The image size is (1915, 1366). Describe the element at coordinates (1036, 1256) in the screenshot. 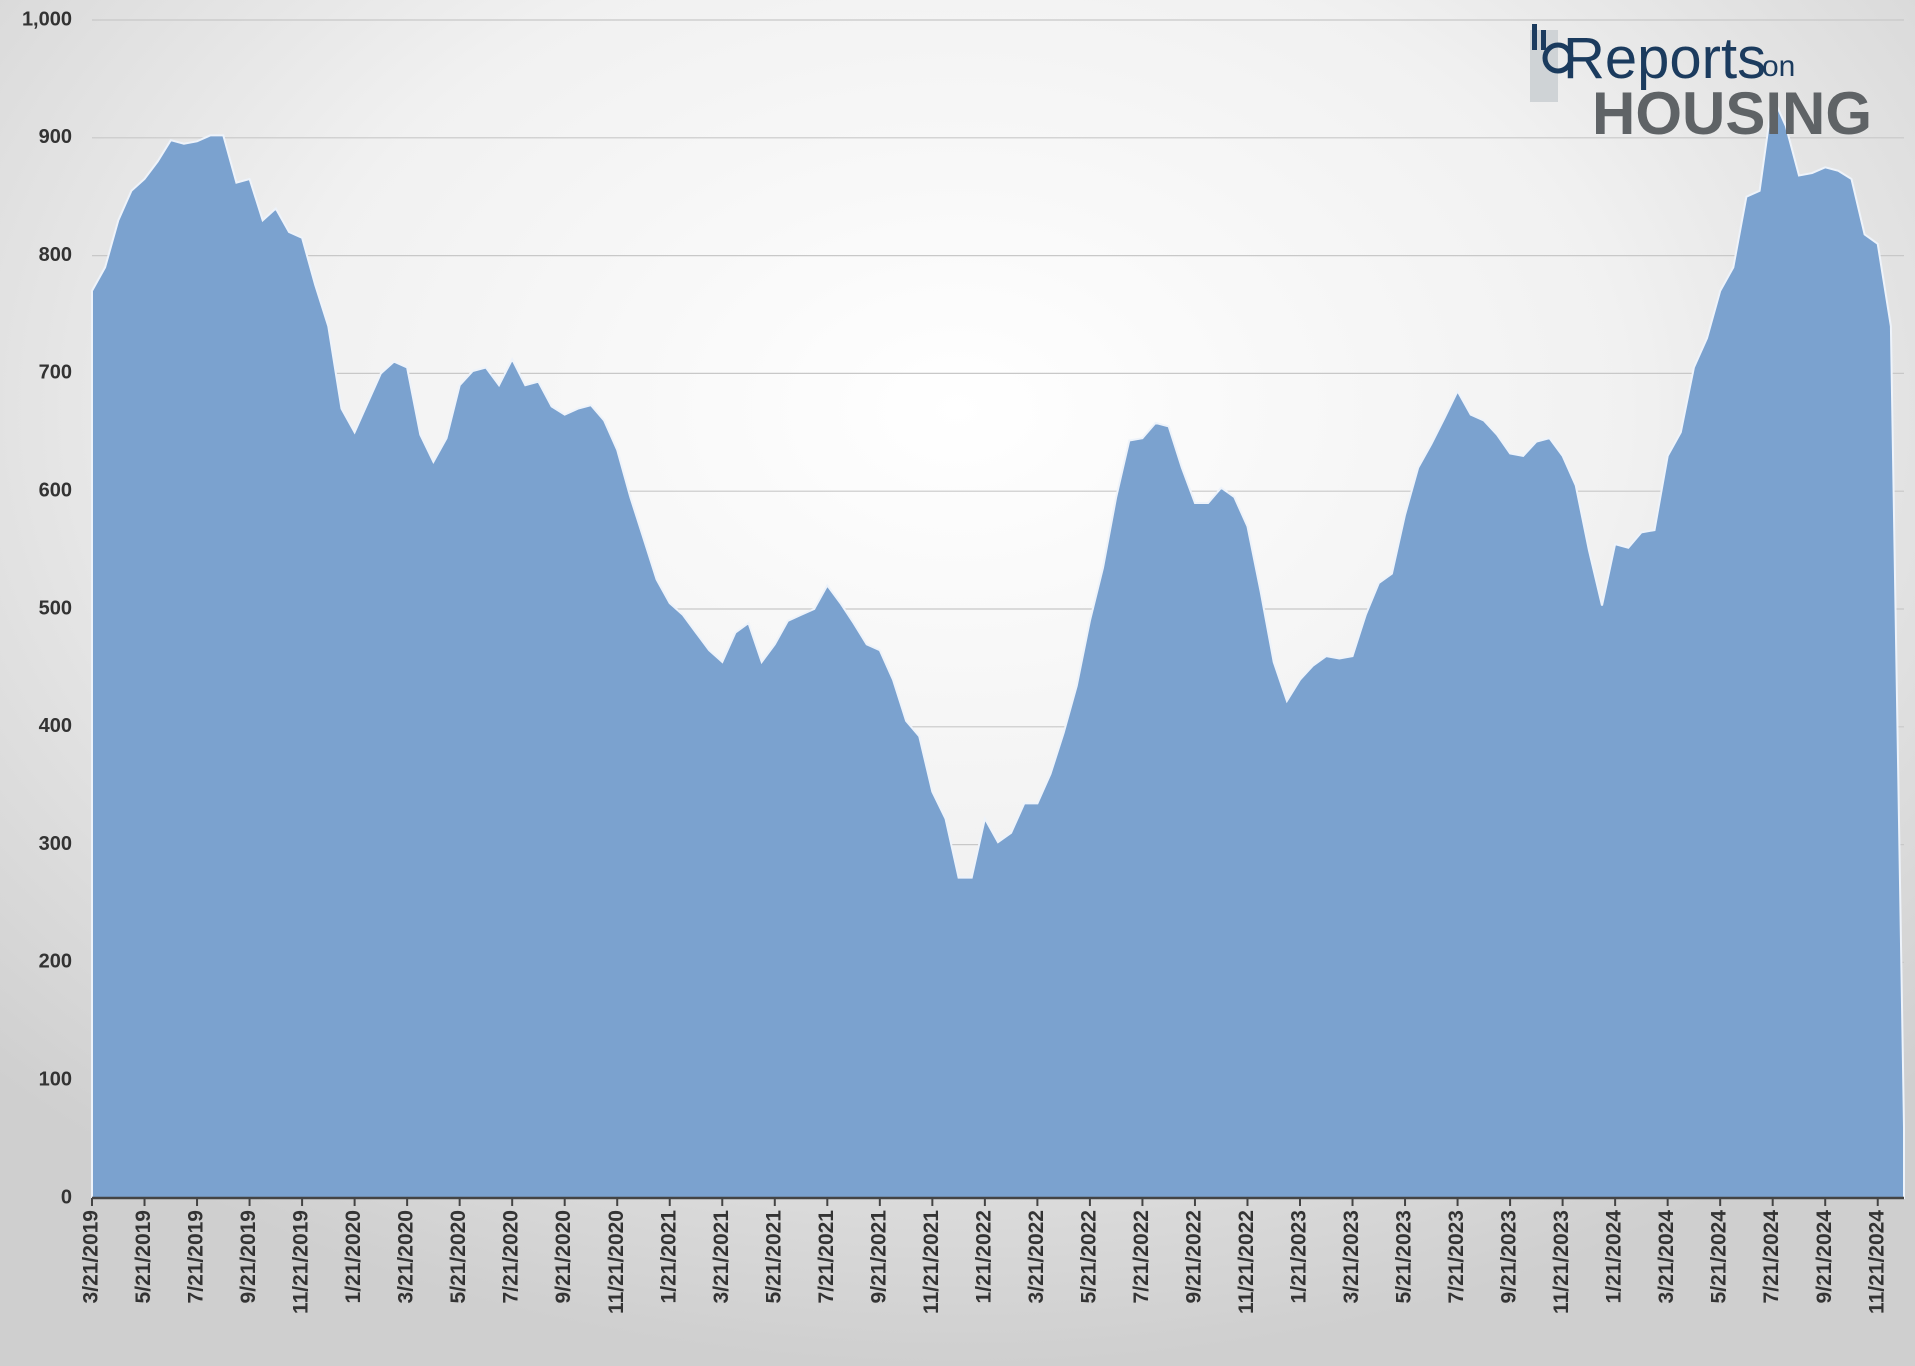

I see `x-tick-label: 3/21/2022` at that location.